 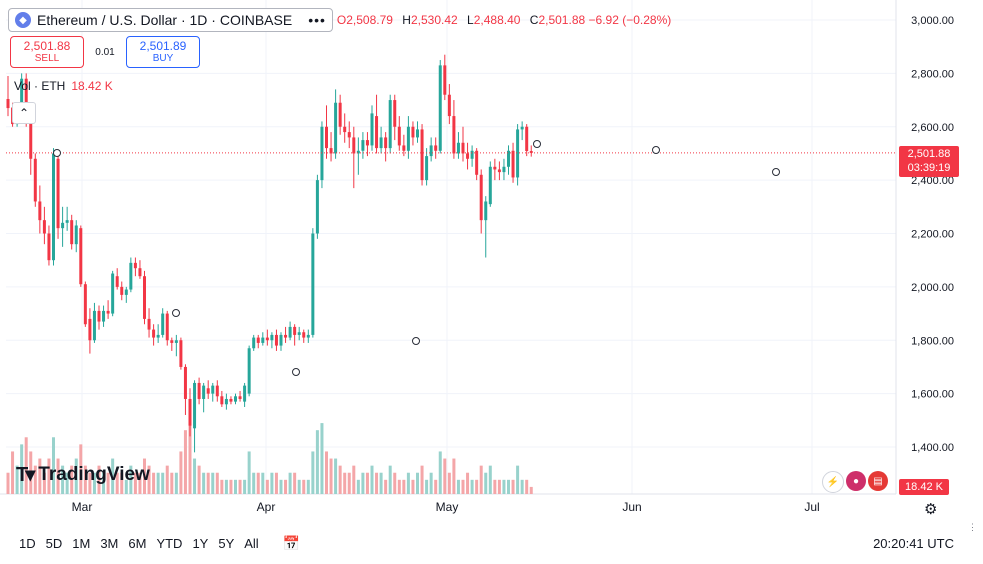 I want to click on range-ytd: YTD, so click(x=169, y=543).